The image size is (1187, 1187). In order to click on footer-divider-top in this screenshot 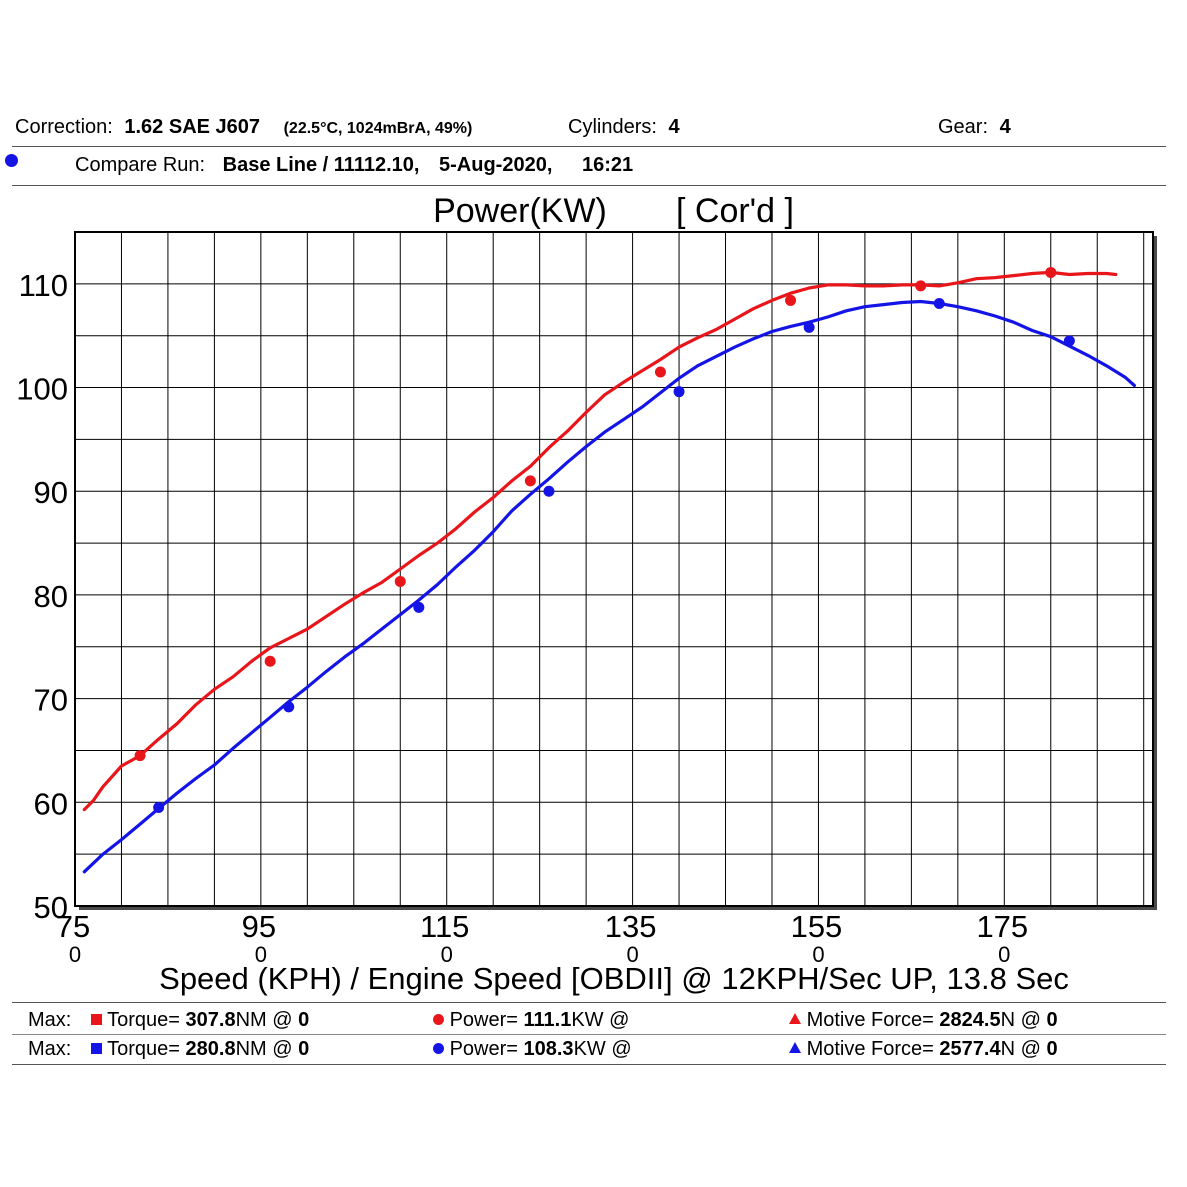, I will do `click(589, 1002)`.